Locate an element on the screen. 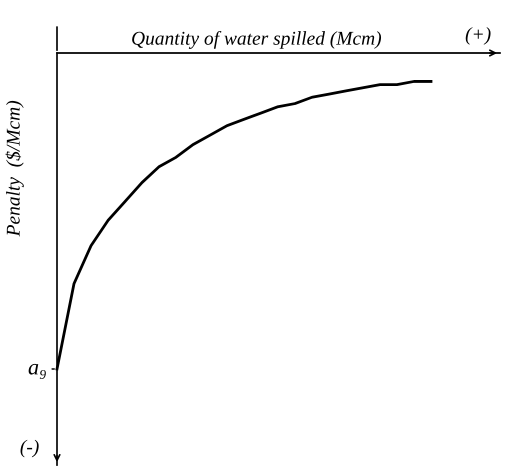 The height and width of the screenshot is (468, 505). text: a₉ is located at coordinates (37, 371).